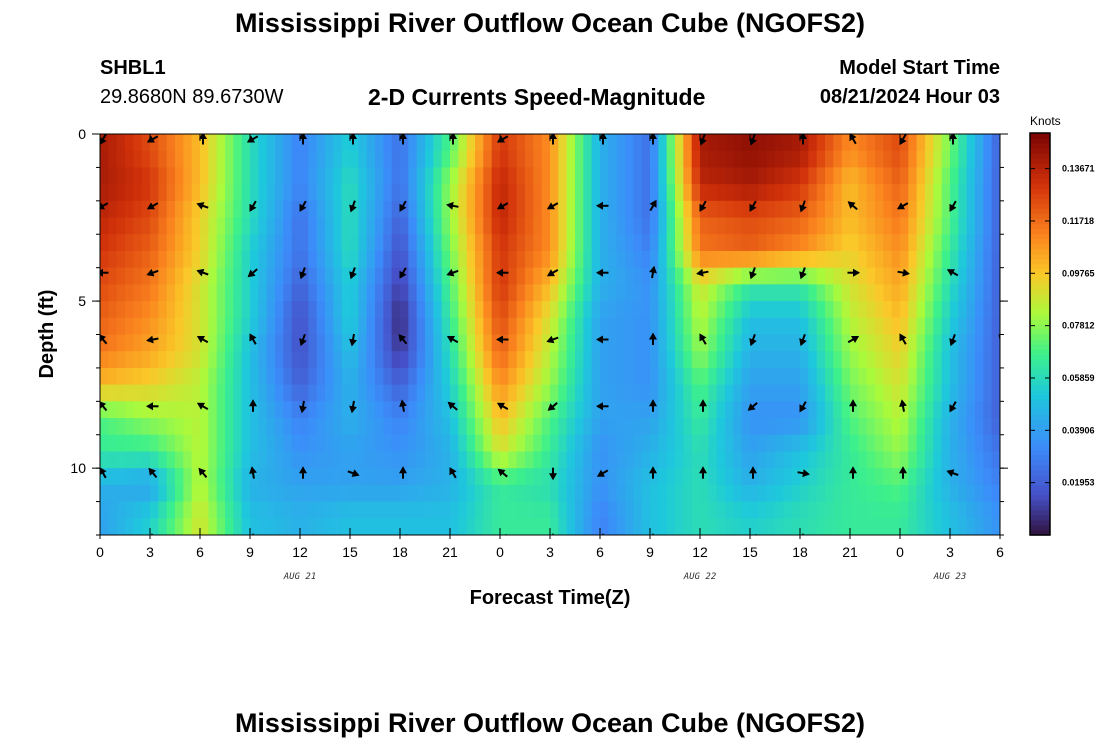 Image resolution: width=1100 pixels, height=750 pixels. What do you see at coordinates (700, 552) in the screenshot?
I see `x-tick-label: 12` at bounding box center [700, 552].